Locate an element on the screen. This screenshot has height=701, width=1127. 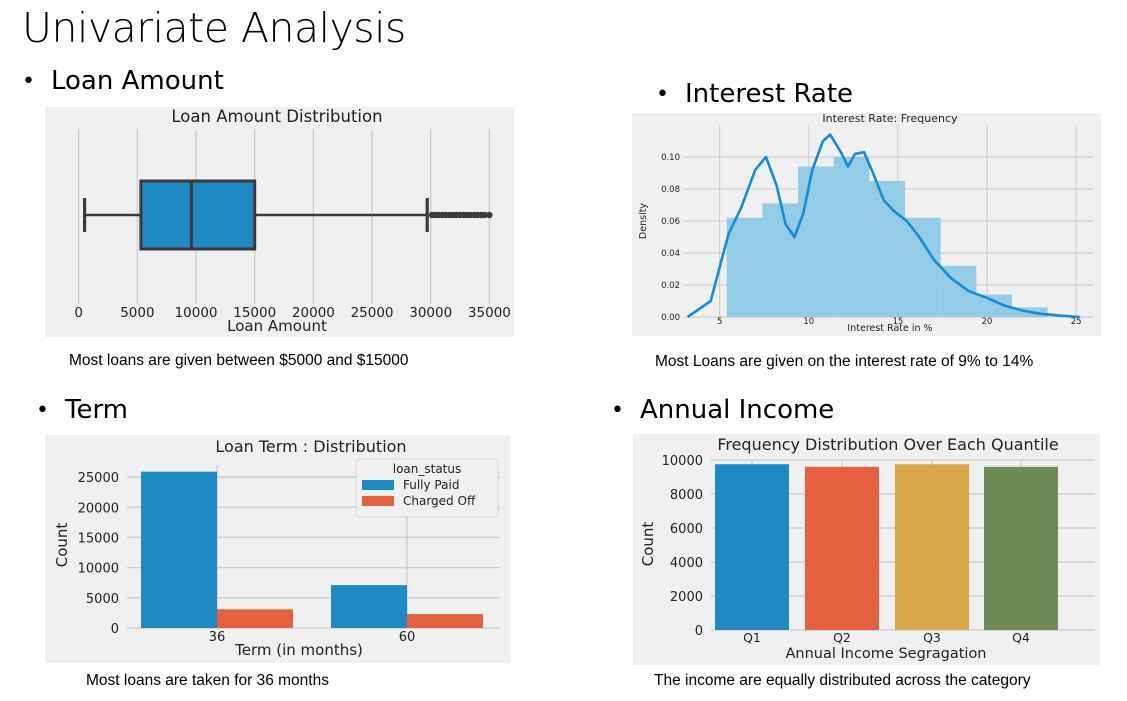
x-tick-label: 25000 is located at coordinates (372, 313).